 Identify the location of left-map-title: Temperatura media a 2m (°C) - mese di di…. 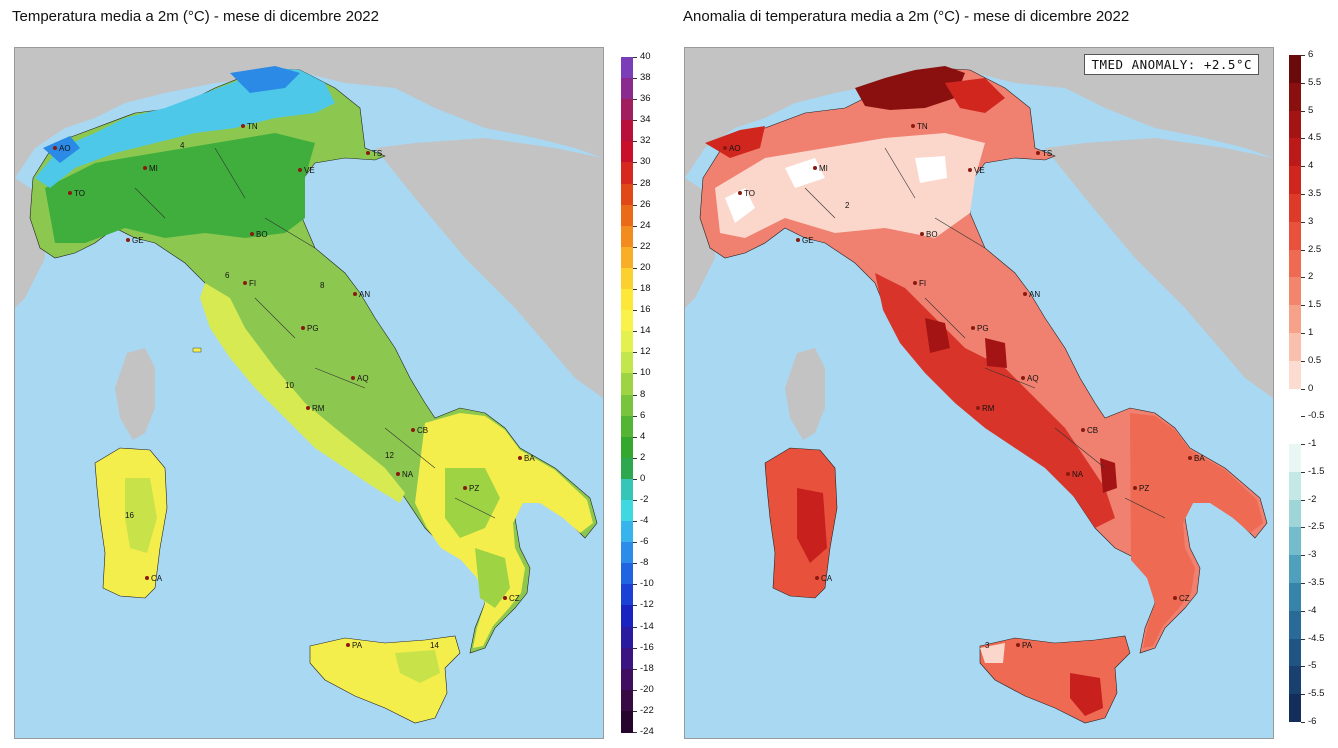
(195, 16).